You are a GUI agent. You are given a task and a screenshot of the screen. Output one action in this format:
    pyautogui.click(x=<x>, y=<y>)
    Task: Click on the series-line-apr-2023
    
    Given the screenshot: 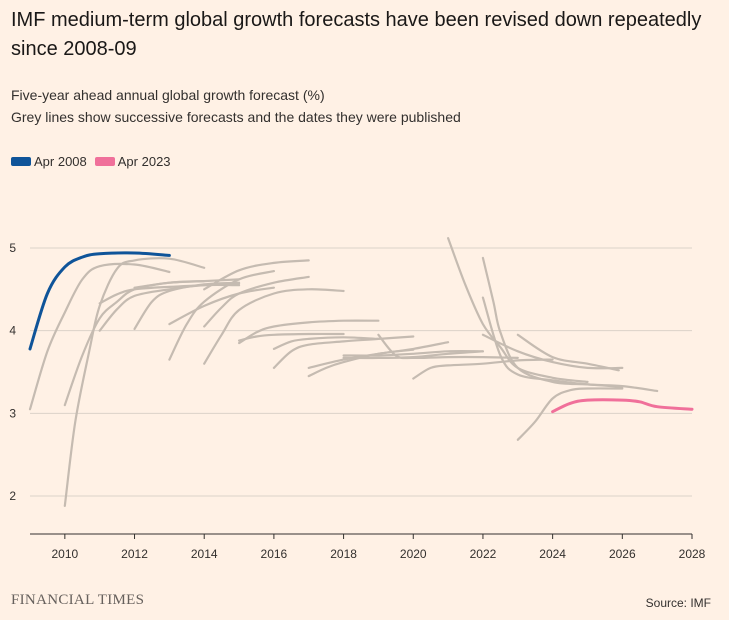 What is the action you would take?
    pyautogui.click(x=622, y=406)
    